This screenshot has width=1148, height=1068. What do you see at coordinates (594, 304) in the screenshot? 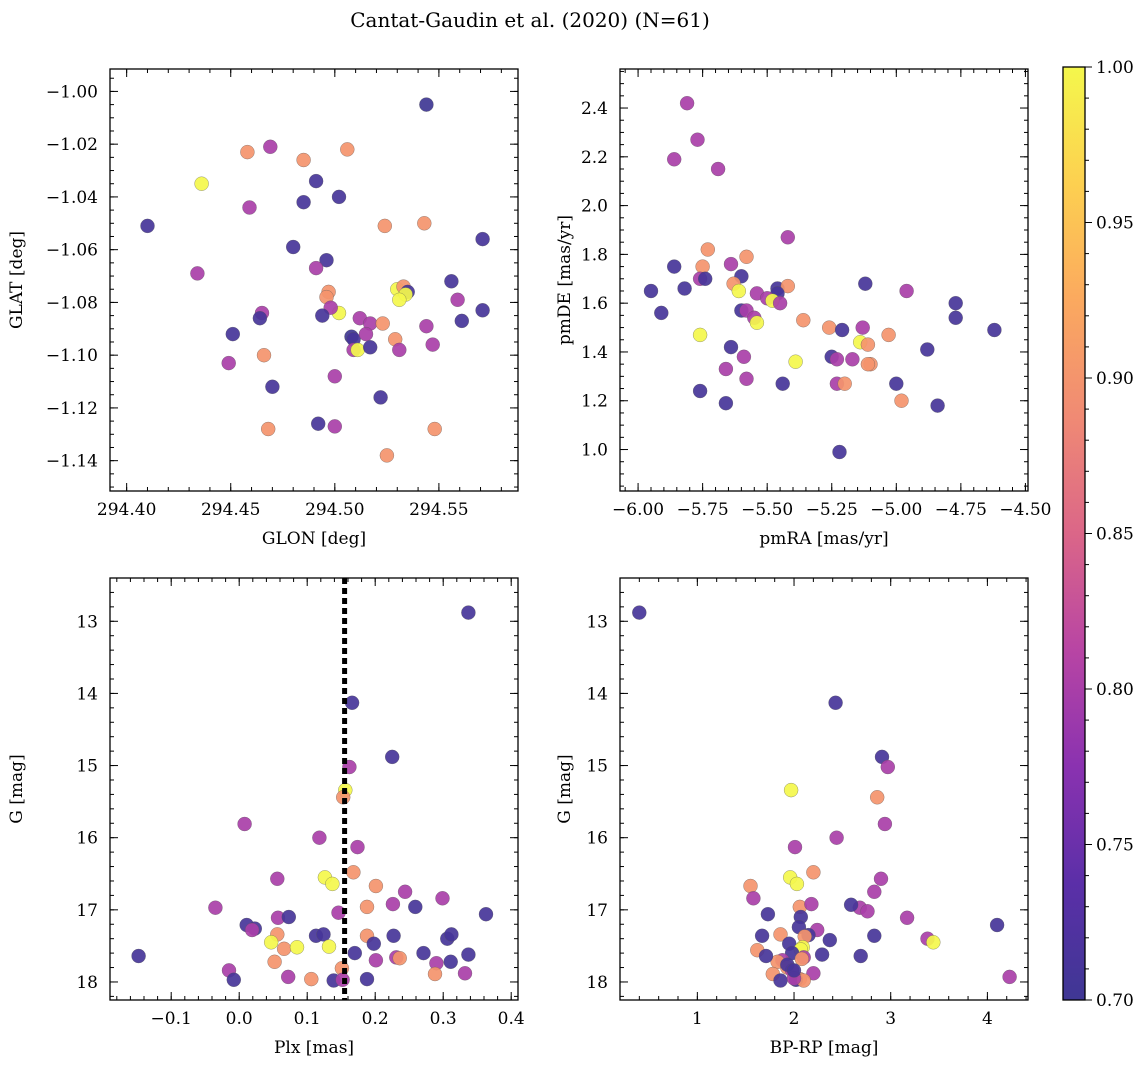
I see `y-tick-label: 1.6` at bounding box center [594, 304].